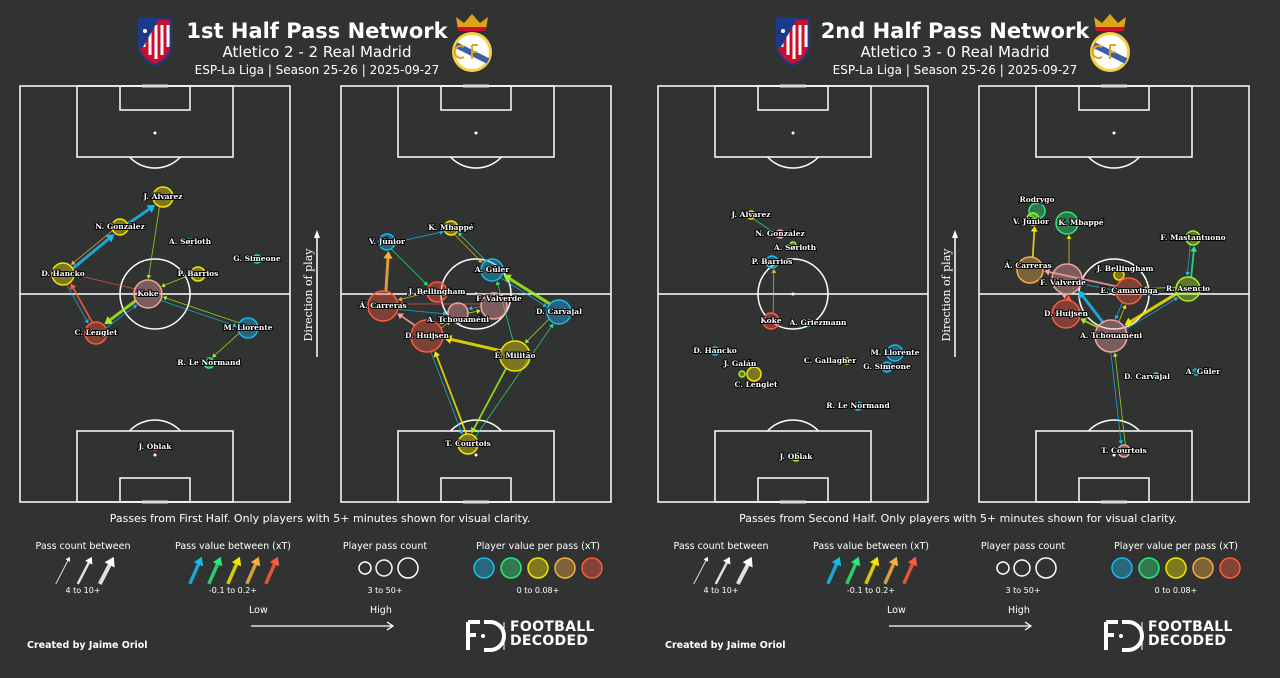 The height and width of the screenshot is (678, 1280). I want to click on real-madrid-crest-logo, so click(1110, 43).